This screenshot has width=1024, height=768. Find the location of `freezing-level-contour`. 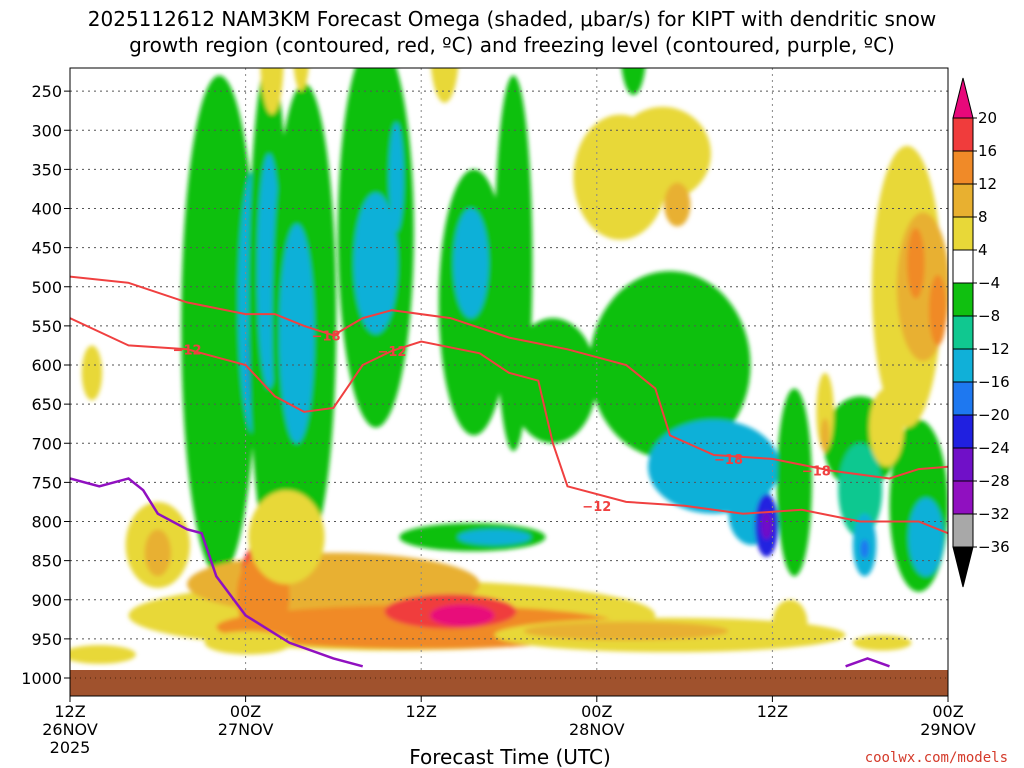

freezing-level-contour is located at coordinates (867, 662).